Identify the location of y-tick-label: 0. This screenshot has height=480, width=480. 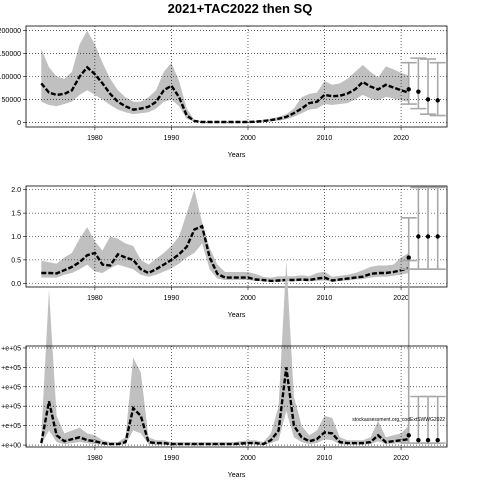
(19, 123).